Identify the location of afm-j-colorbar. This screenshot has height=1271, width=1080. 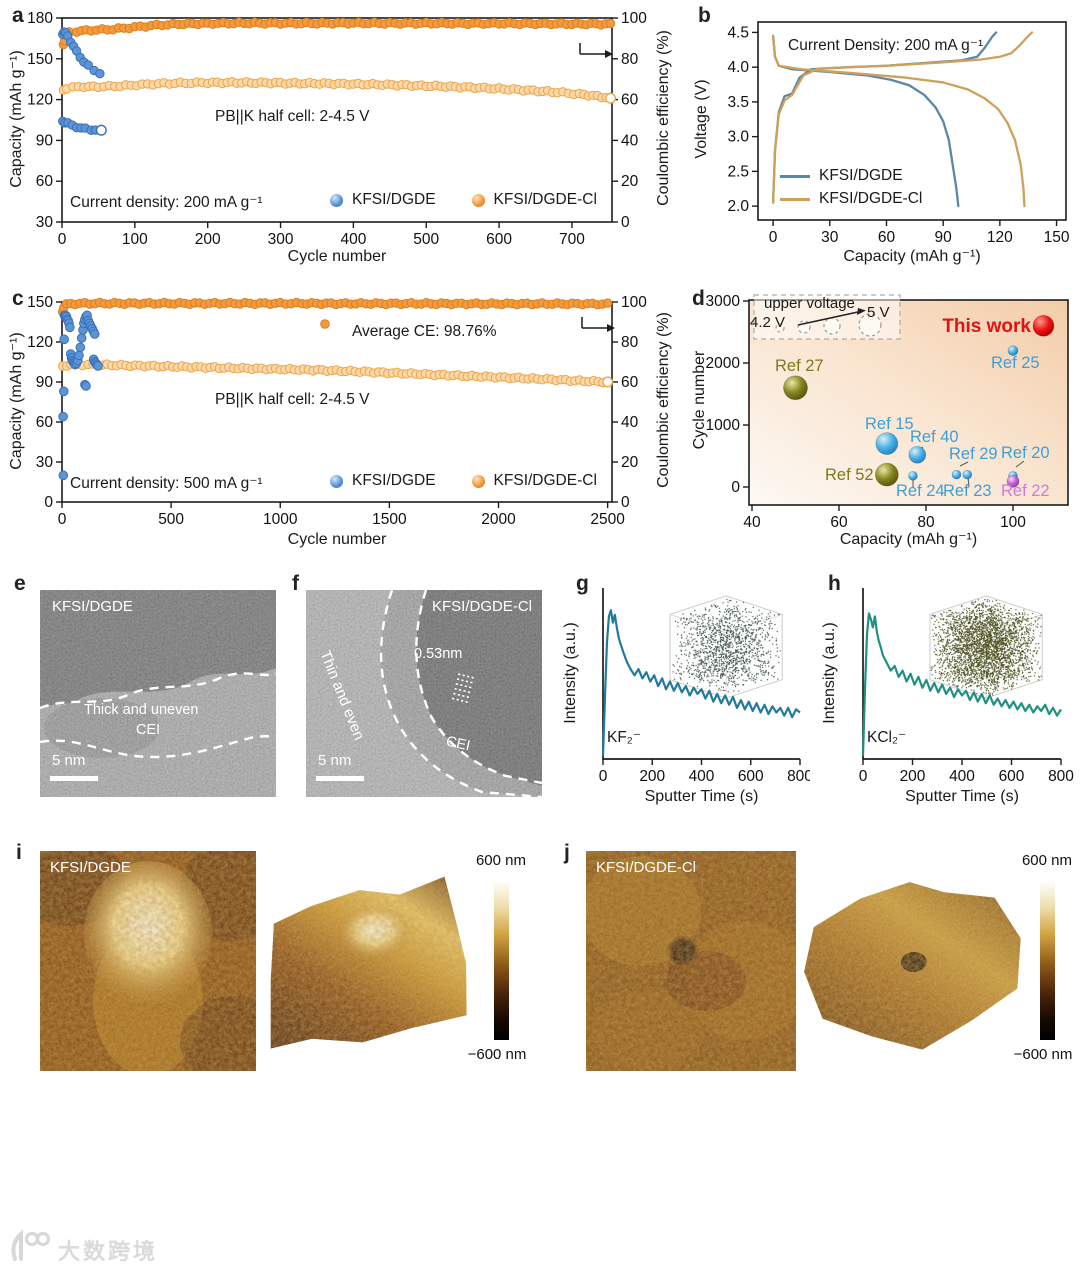
(1047, 960).